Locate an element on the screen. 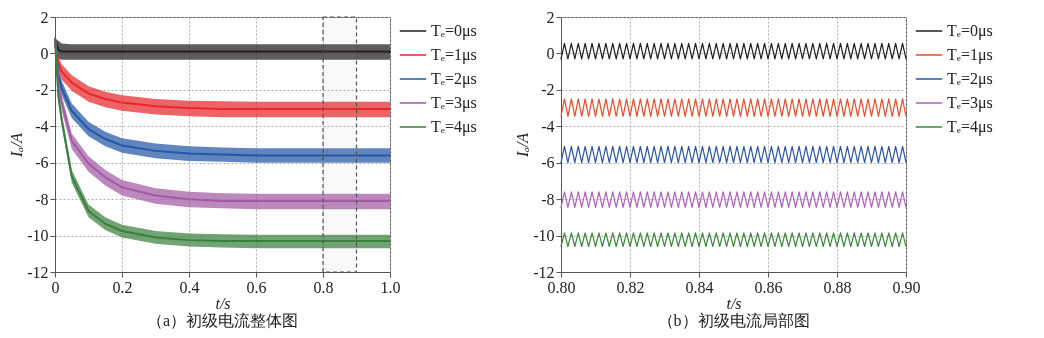  x-tick-label: 0.84 is located at coordinates (699, 287).